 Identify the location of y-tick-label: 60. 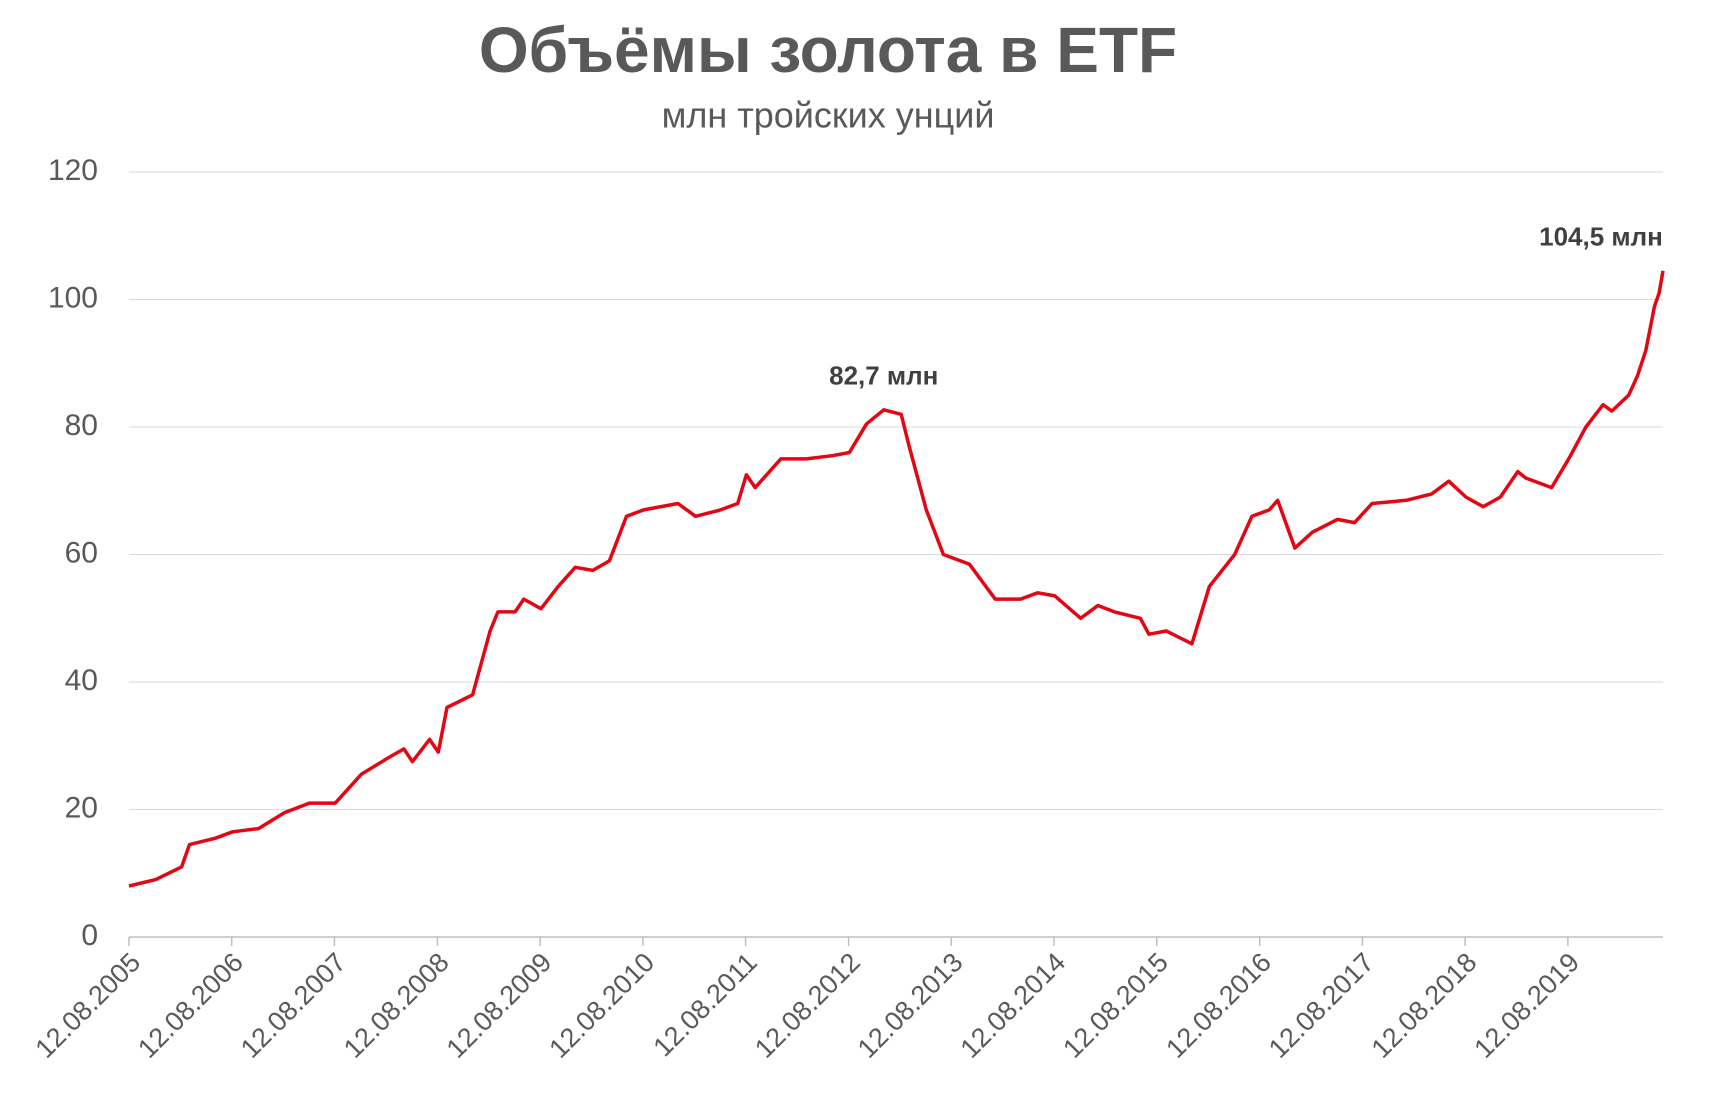
(81, 552).